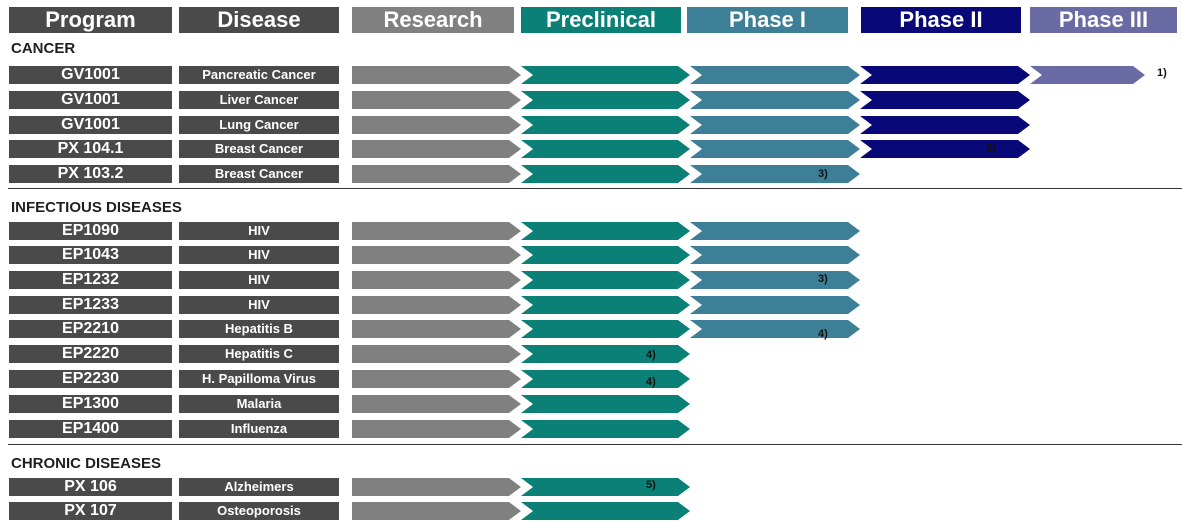 This screenshot has height=521, width=1182. I want to click on program-cell: EP1400, so click(90, 429).